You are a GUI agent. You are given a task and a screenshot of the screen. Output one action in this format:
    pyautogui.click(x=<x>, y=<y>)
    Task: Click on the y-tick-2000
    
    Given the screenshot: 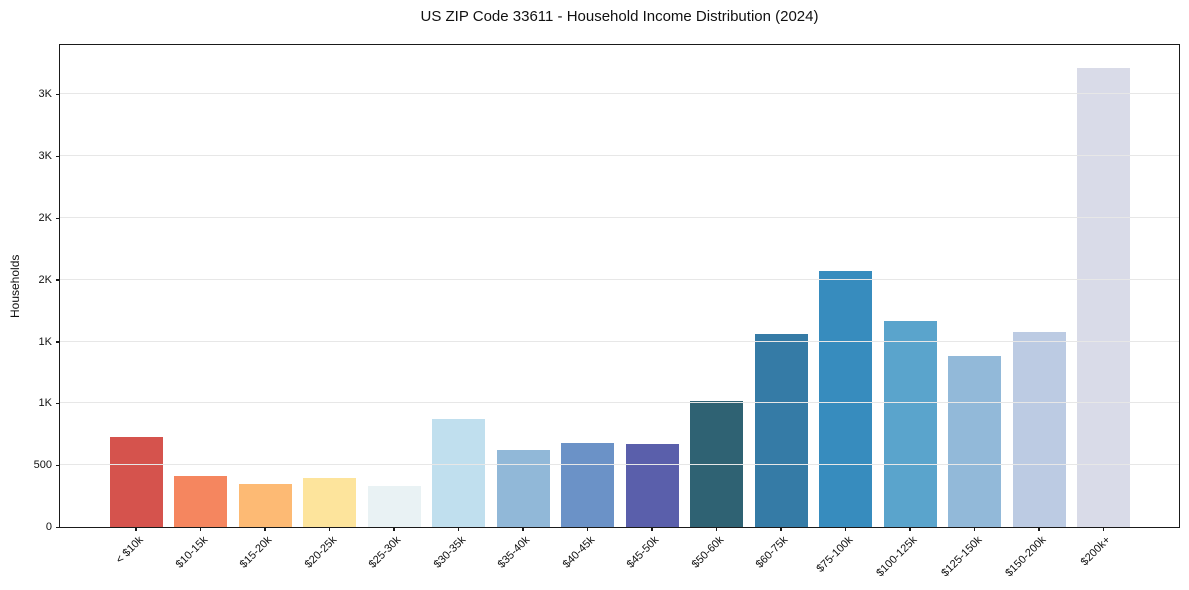 What is the action you would take?
    pyautogui.click(x=58, y=280)
    